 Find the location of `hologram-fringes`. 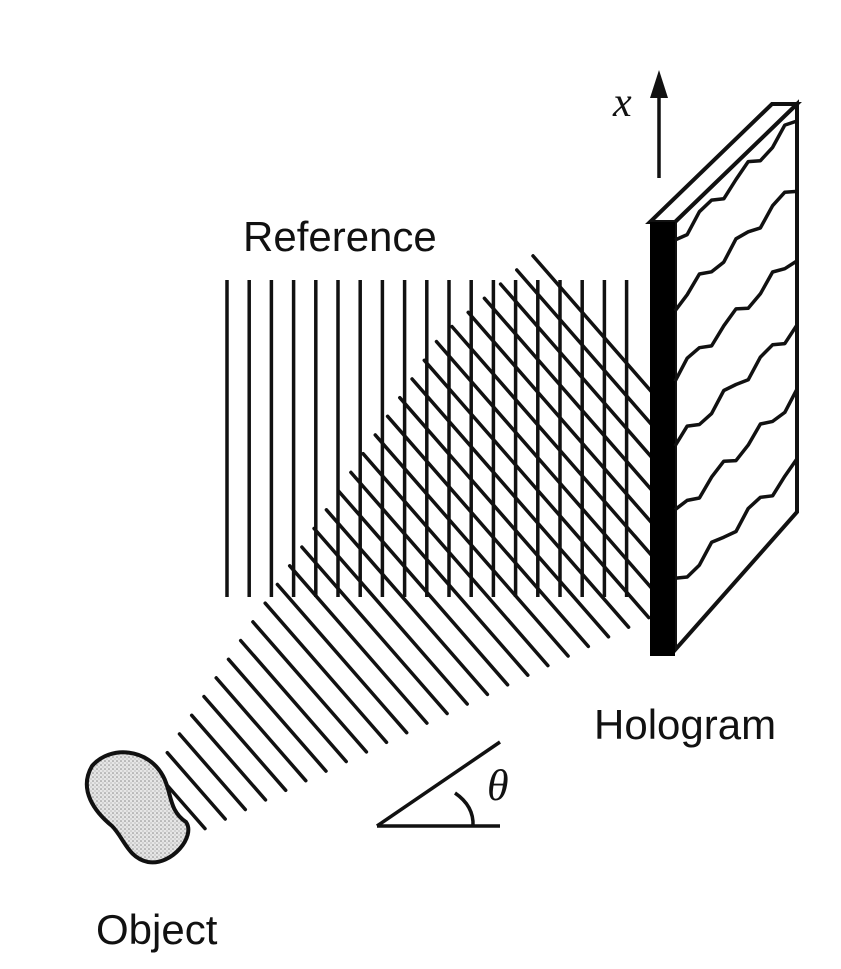

hologram-fringes is located at coordinates (736, 350).